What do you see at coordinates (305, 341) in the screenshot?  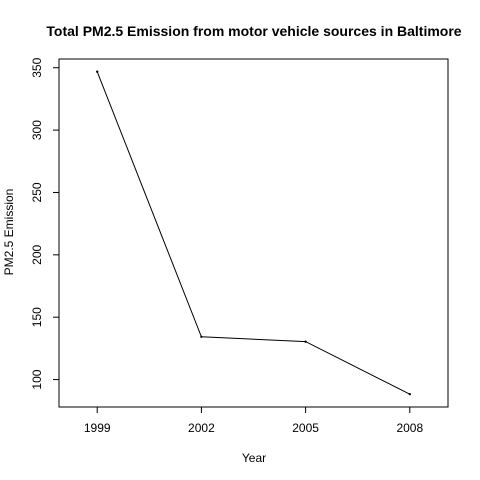 I see `data-point-2005` at bounding box center [305, 341].